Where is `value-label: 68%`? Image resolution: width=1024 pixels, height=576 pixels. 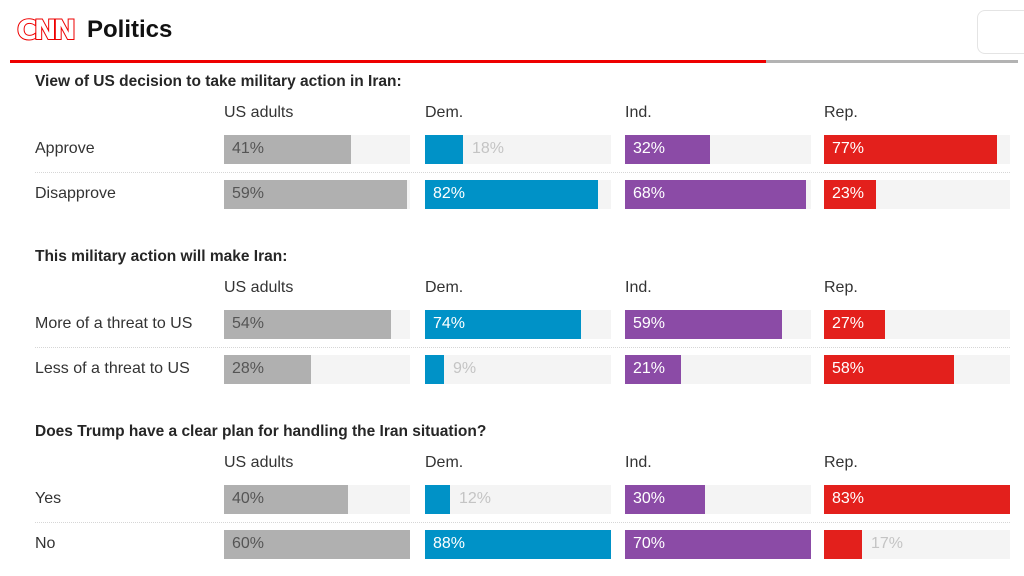
value-label: 68% is located at coordinates (649, 193).